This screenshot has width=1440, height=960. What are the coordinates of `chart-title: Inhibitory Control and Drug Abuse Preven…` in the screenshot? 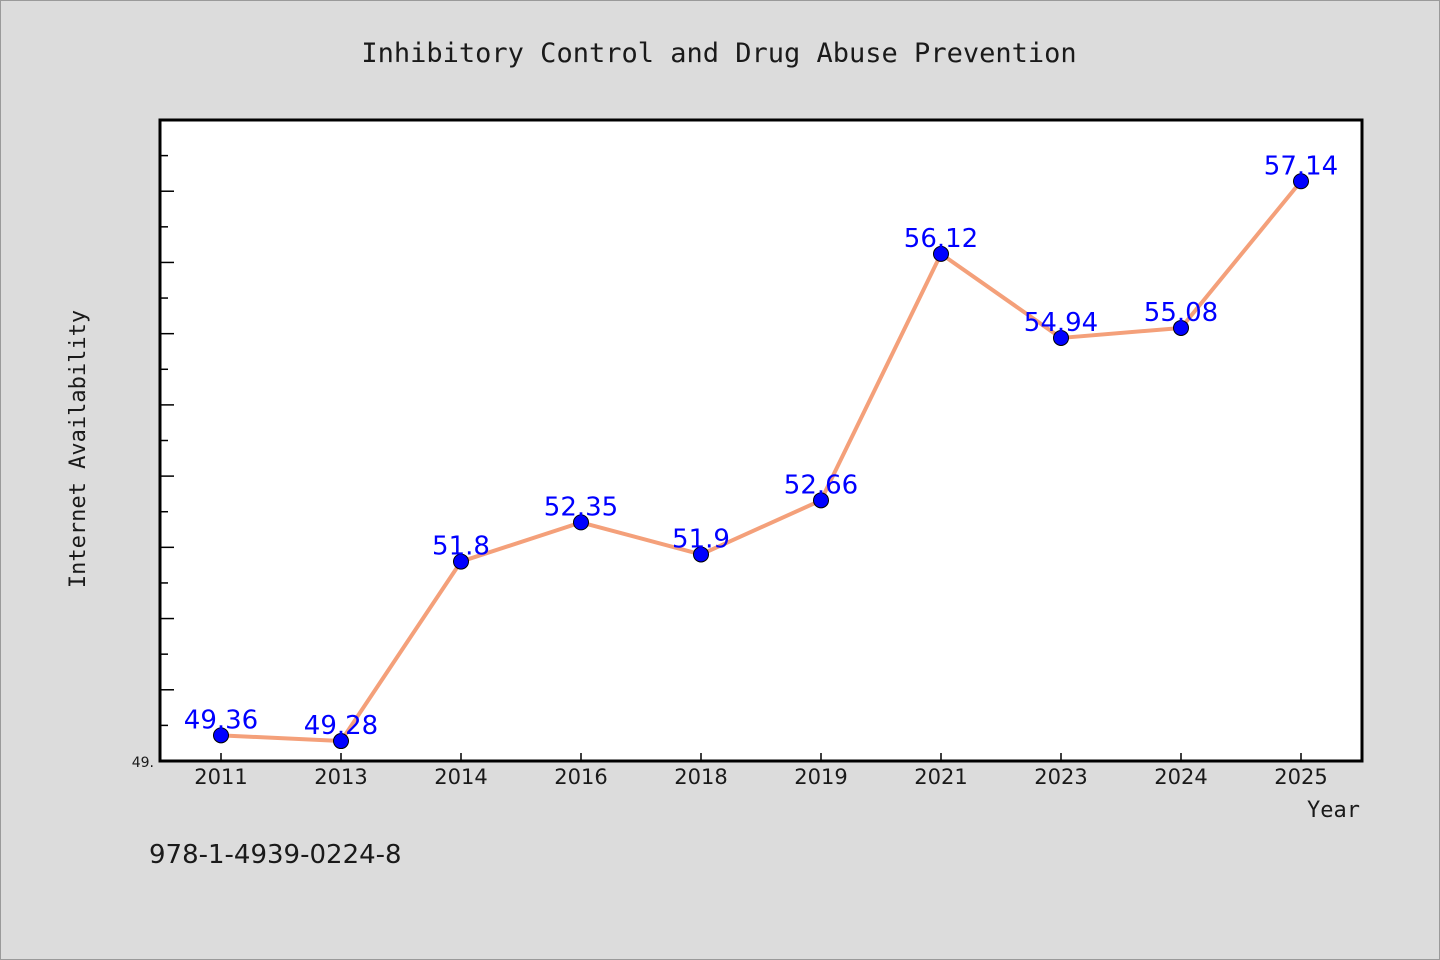 It's located at (718, 53).